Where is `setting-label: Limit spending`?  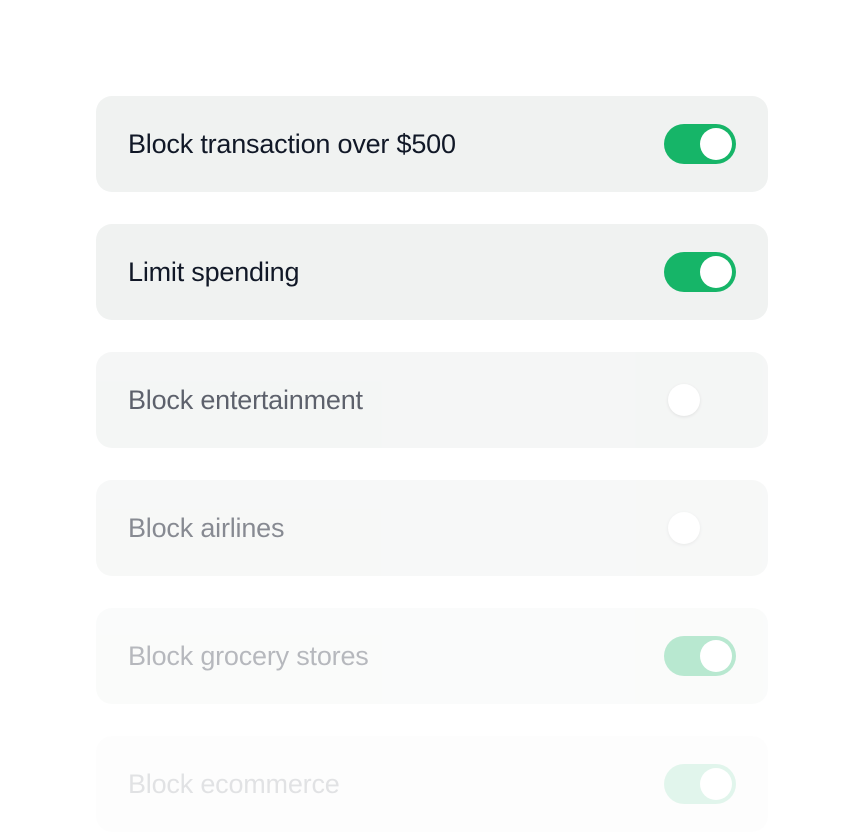
setting-label: Limit spending is located at coordinates (214, 271).